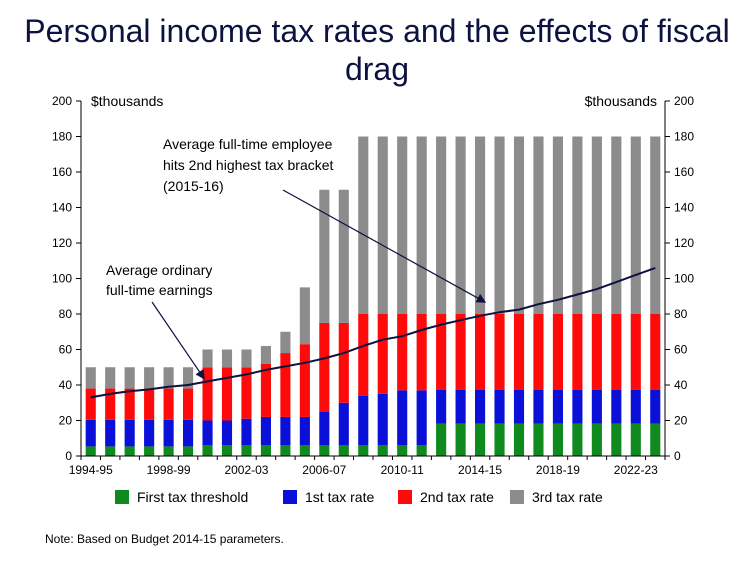  I want to click on legend-label: First tax threshold, so click(193, 497).